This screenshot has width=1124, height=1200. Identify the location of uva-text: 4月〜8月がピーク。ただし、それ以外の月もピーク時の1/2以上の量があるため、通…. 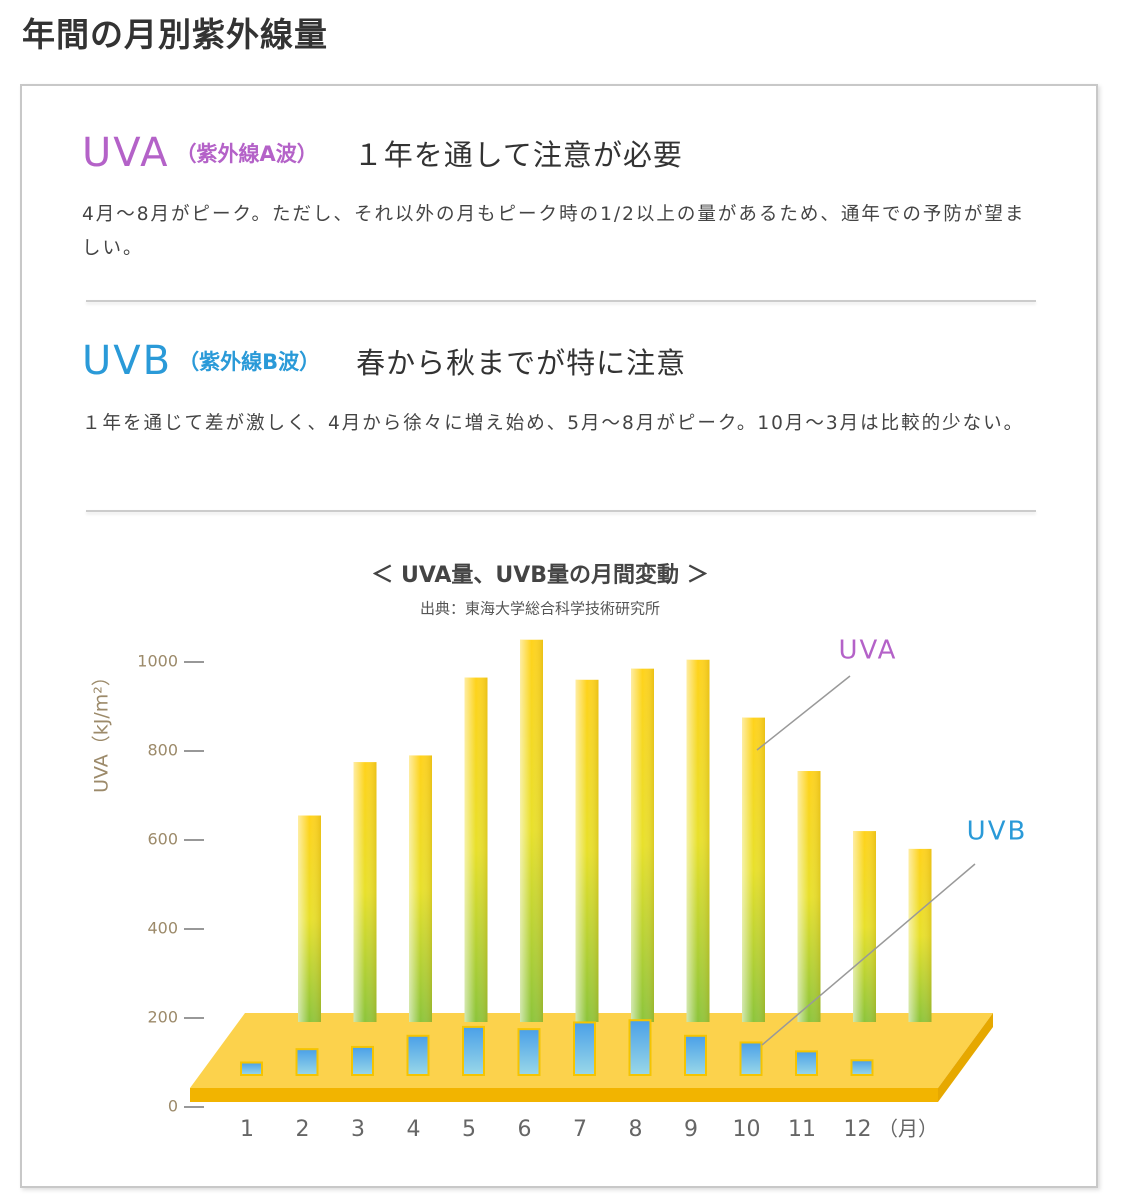
(554, 231).